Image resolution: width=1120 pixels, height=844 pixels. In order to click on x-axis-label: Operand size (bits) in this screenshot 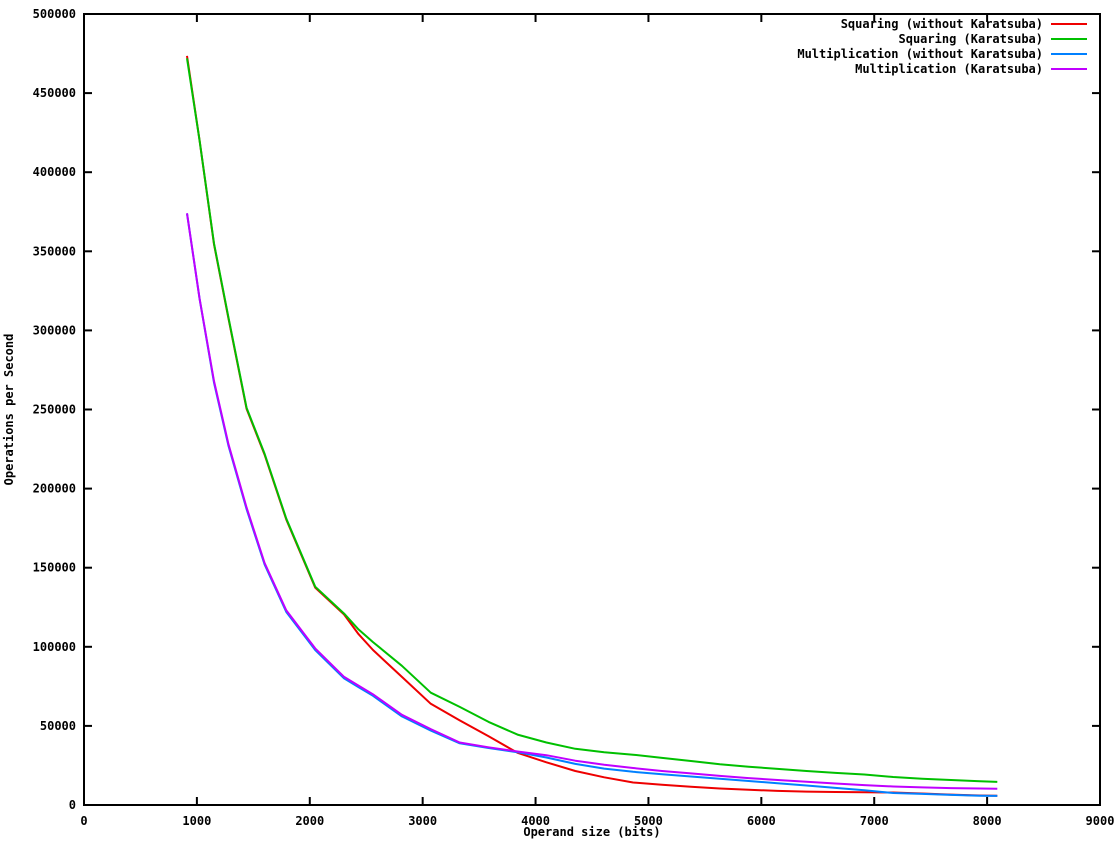, I will do `click(591, 832)`.